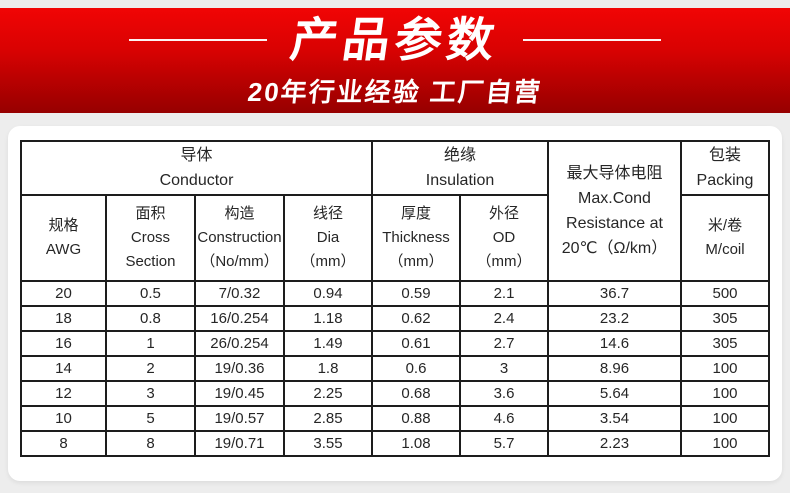 The width and height of the screenshot is (790, 493). Describe the element at coordinates (150, 393) in the screenshot. I see `data-cell-cross-section: 3` at that location.